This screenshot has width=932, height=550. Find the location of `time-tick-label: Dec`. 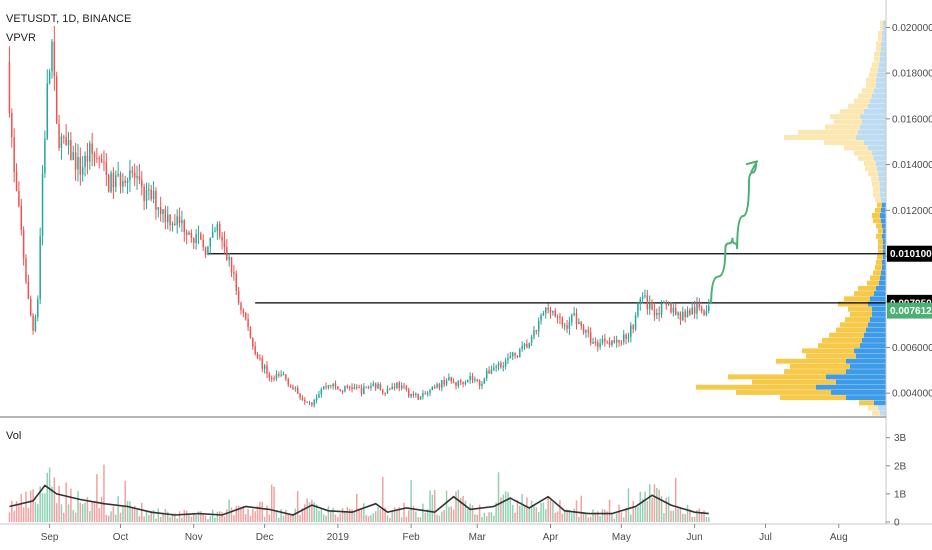

time-tick-label: Dec is located at coordinates (265, 537).